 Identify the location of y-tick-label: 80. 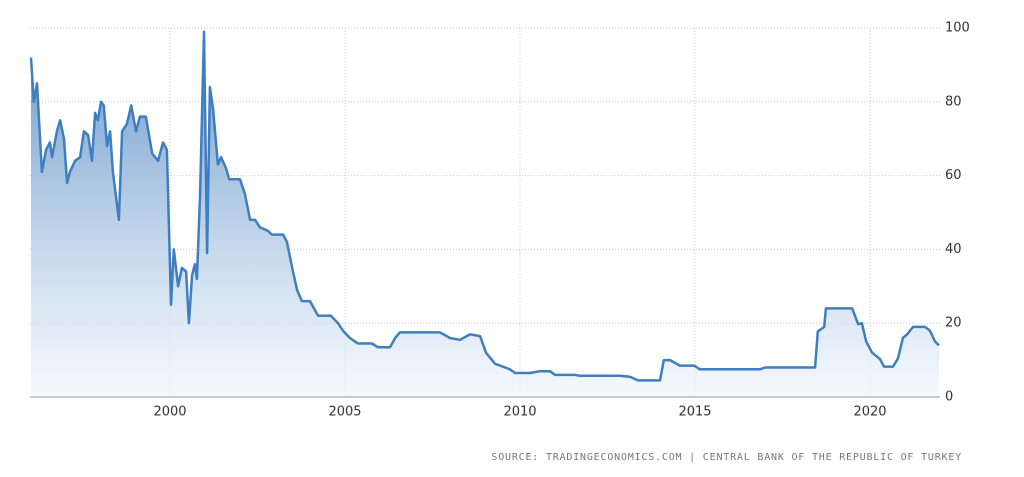
(953, 101).